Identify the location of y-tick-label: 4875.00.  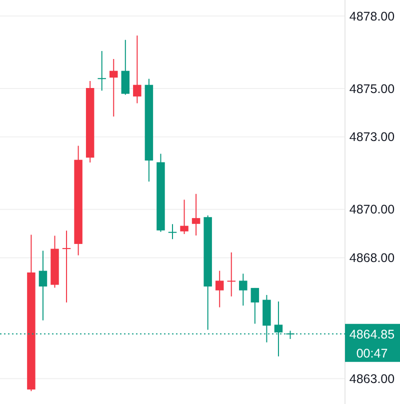
(372, 89).